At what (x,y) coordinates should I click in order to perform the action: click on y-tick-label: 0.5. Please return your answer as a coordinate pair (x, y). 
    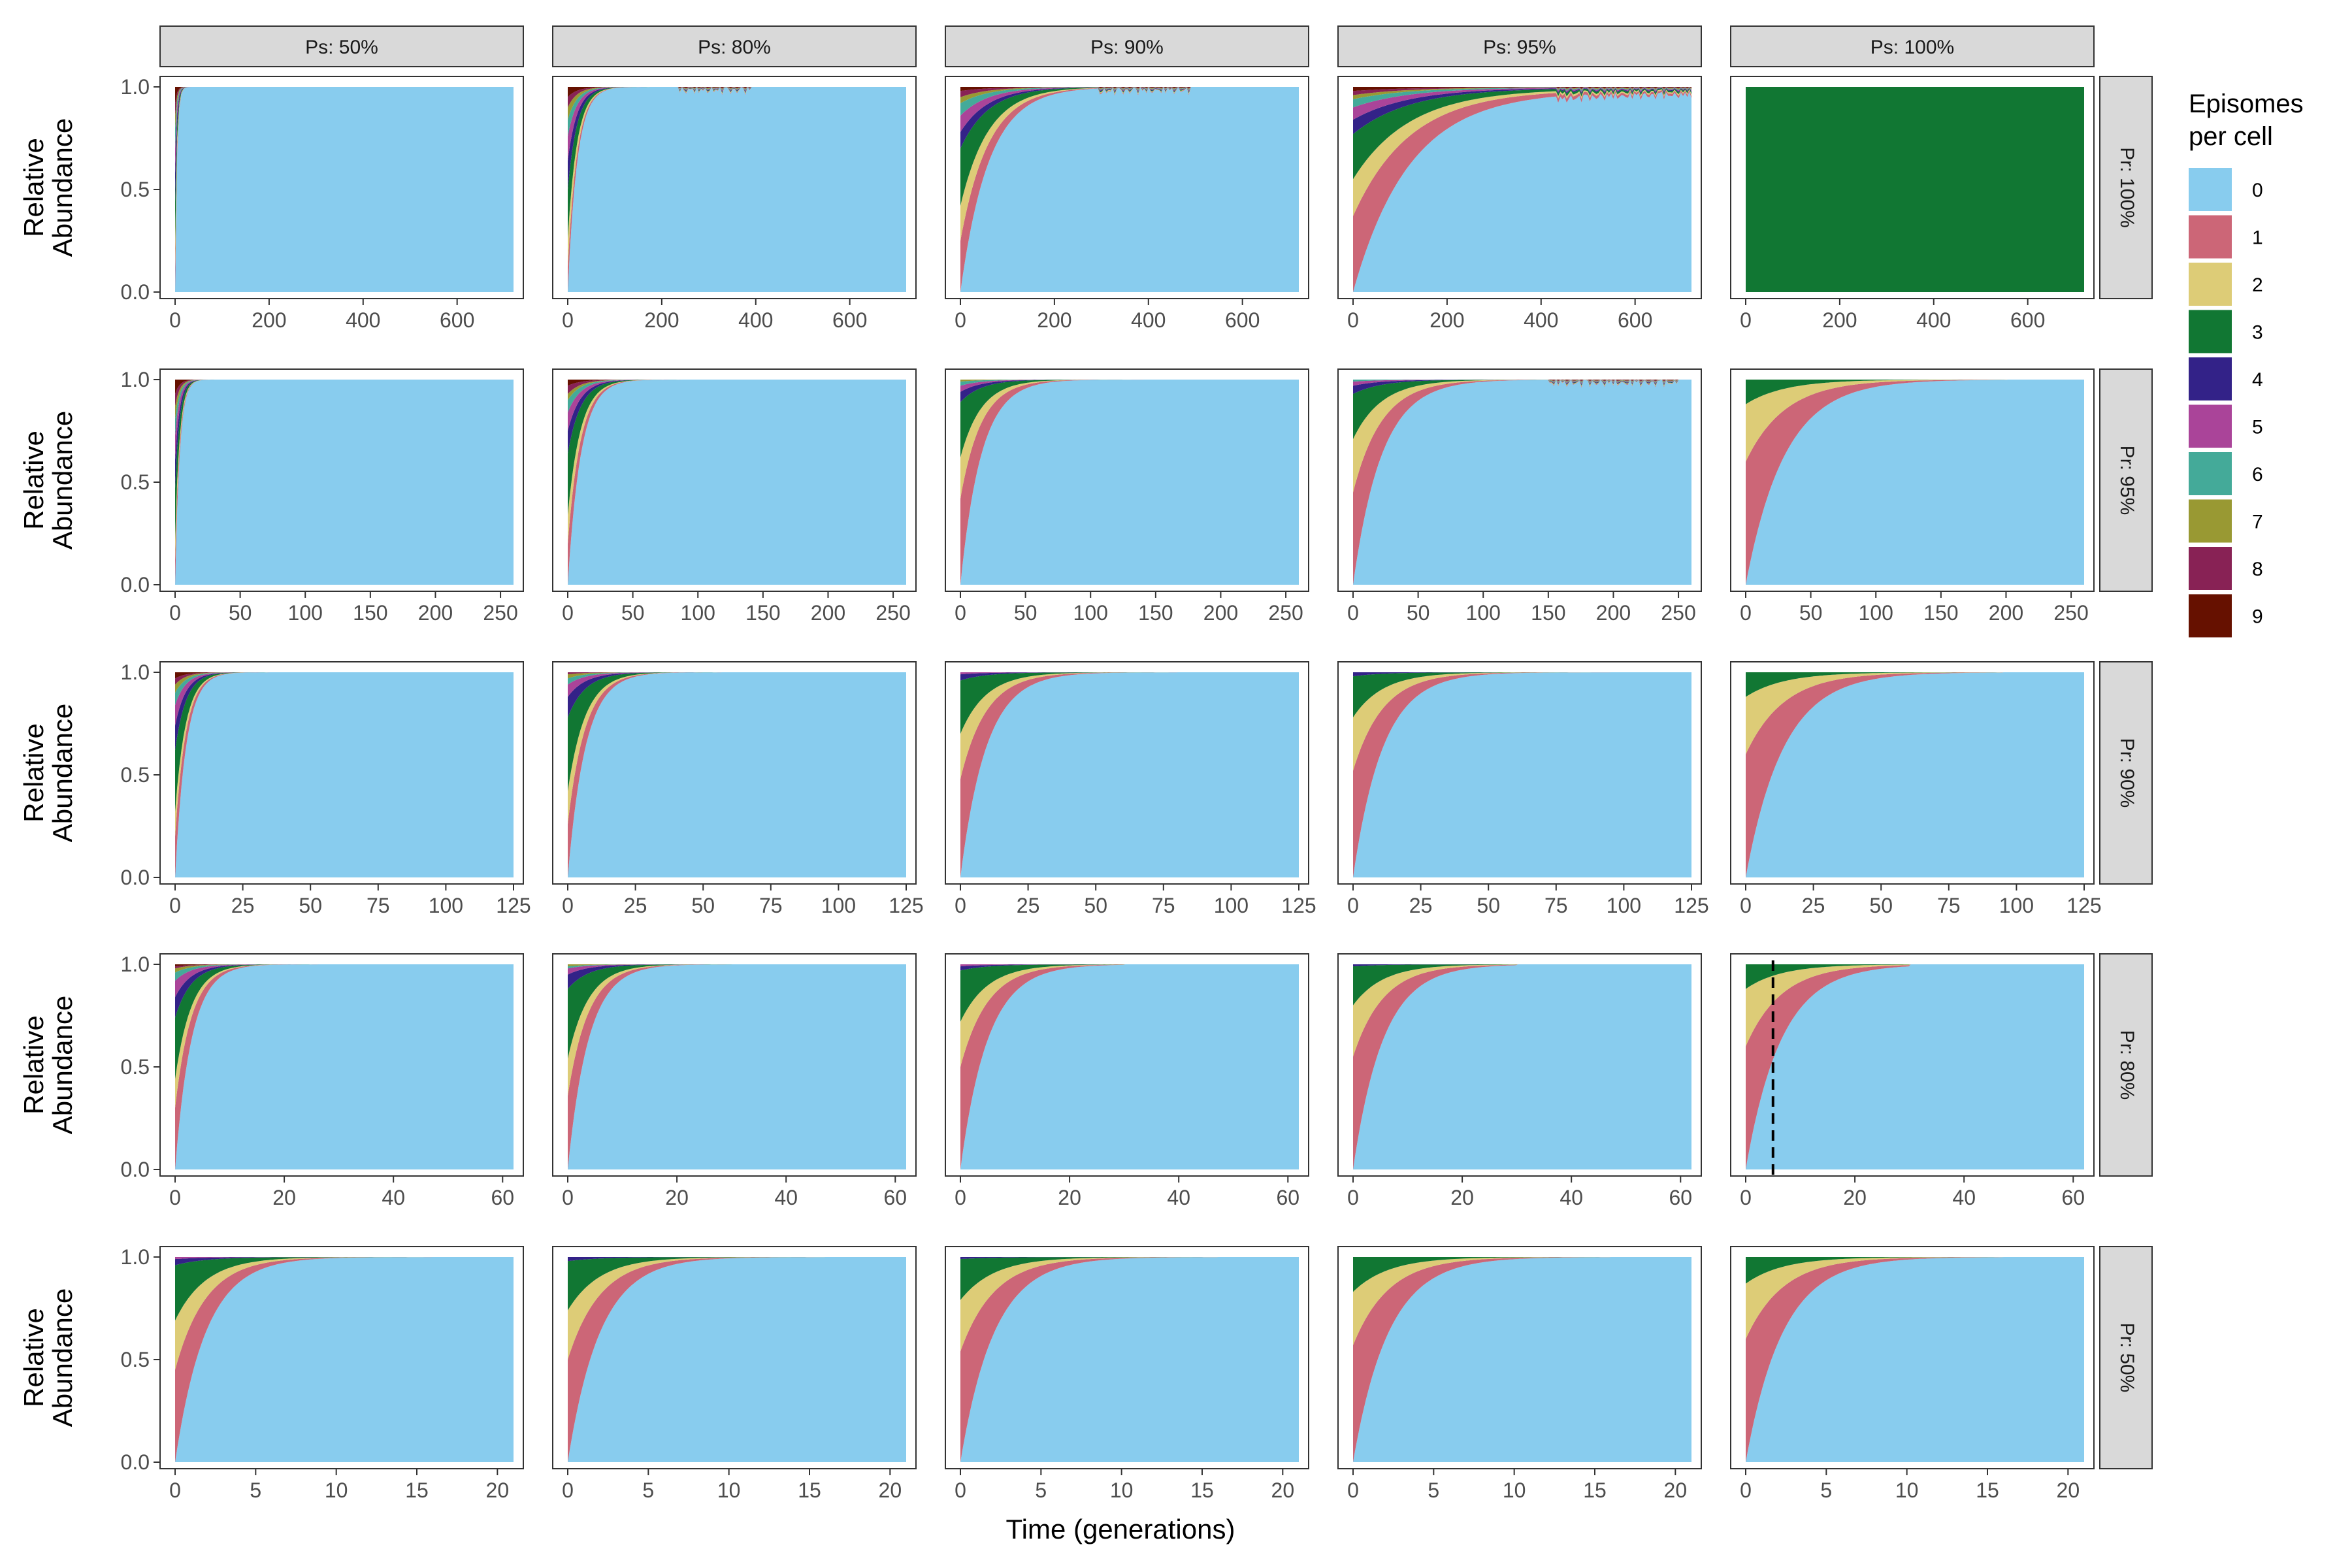
    Looking at the image, I should click on (135, 189).